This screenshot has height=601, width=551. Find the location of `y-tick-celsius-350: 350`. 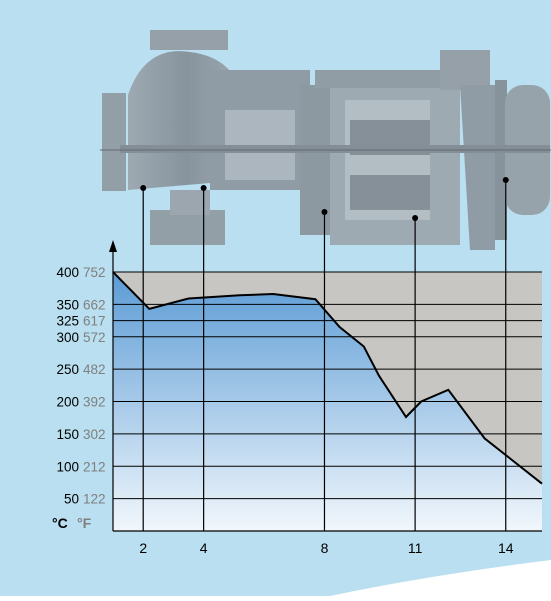

y-tick-celsius-350: 350 is located at coordinates (67, 304).